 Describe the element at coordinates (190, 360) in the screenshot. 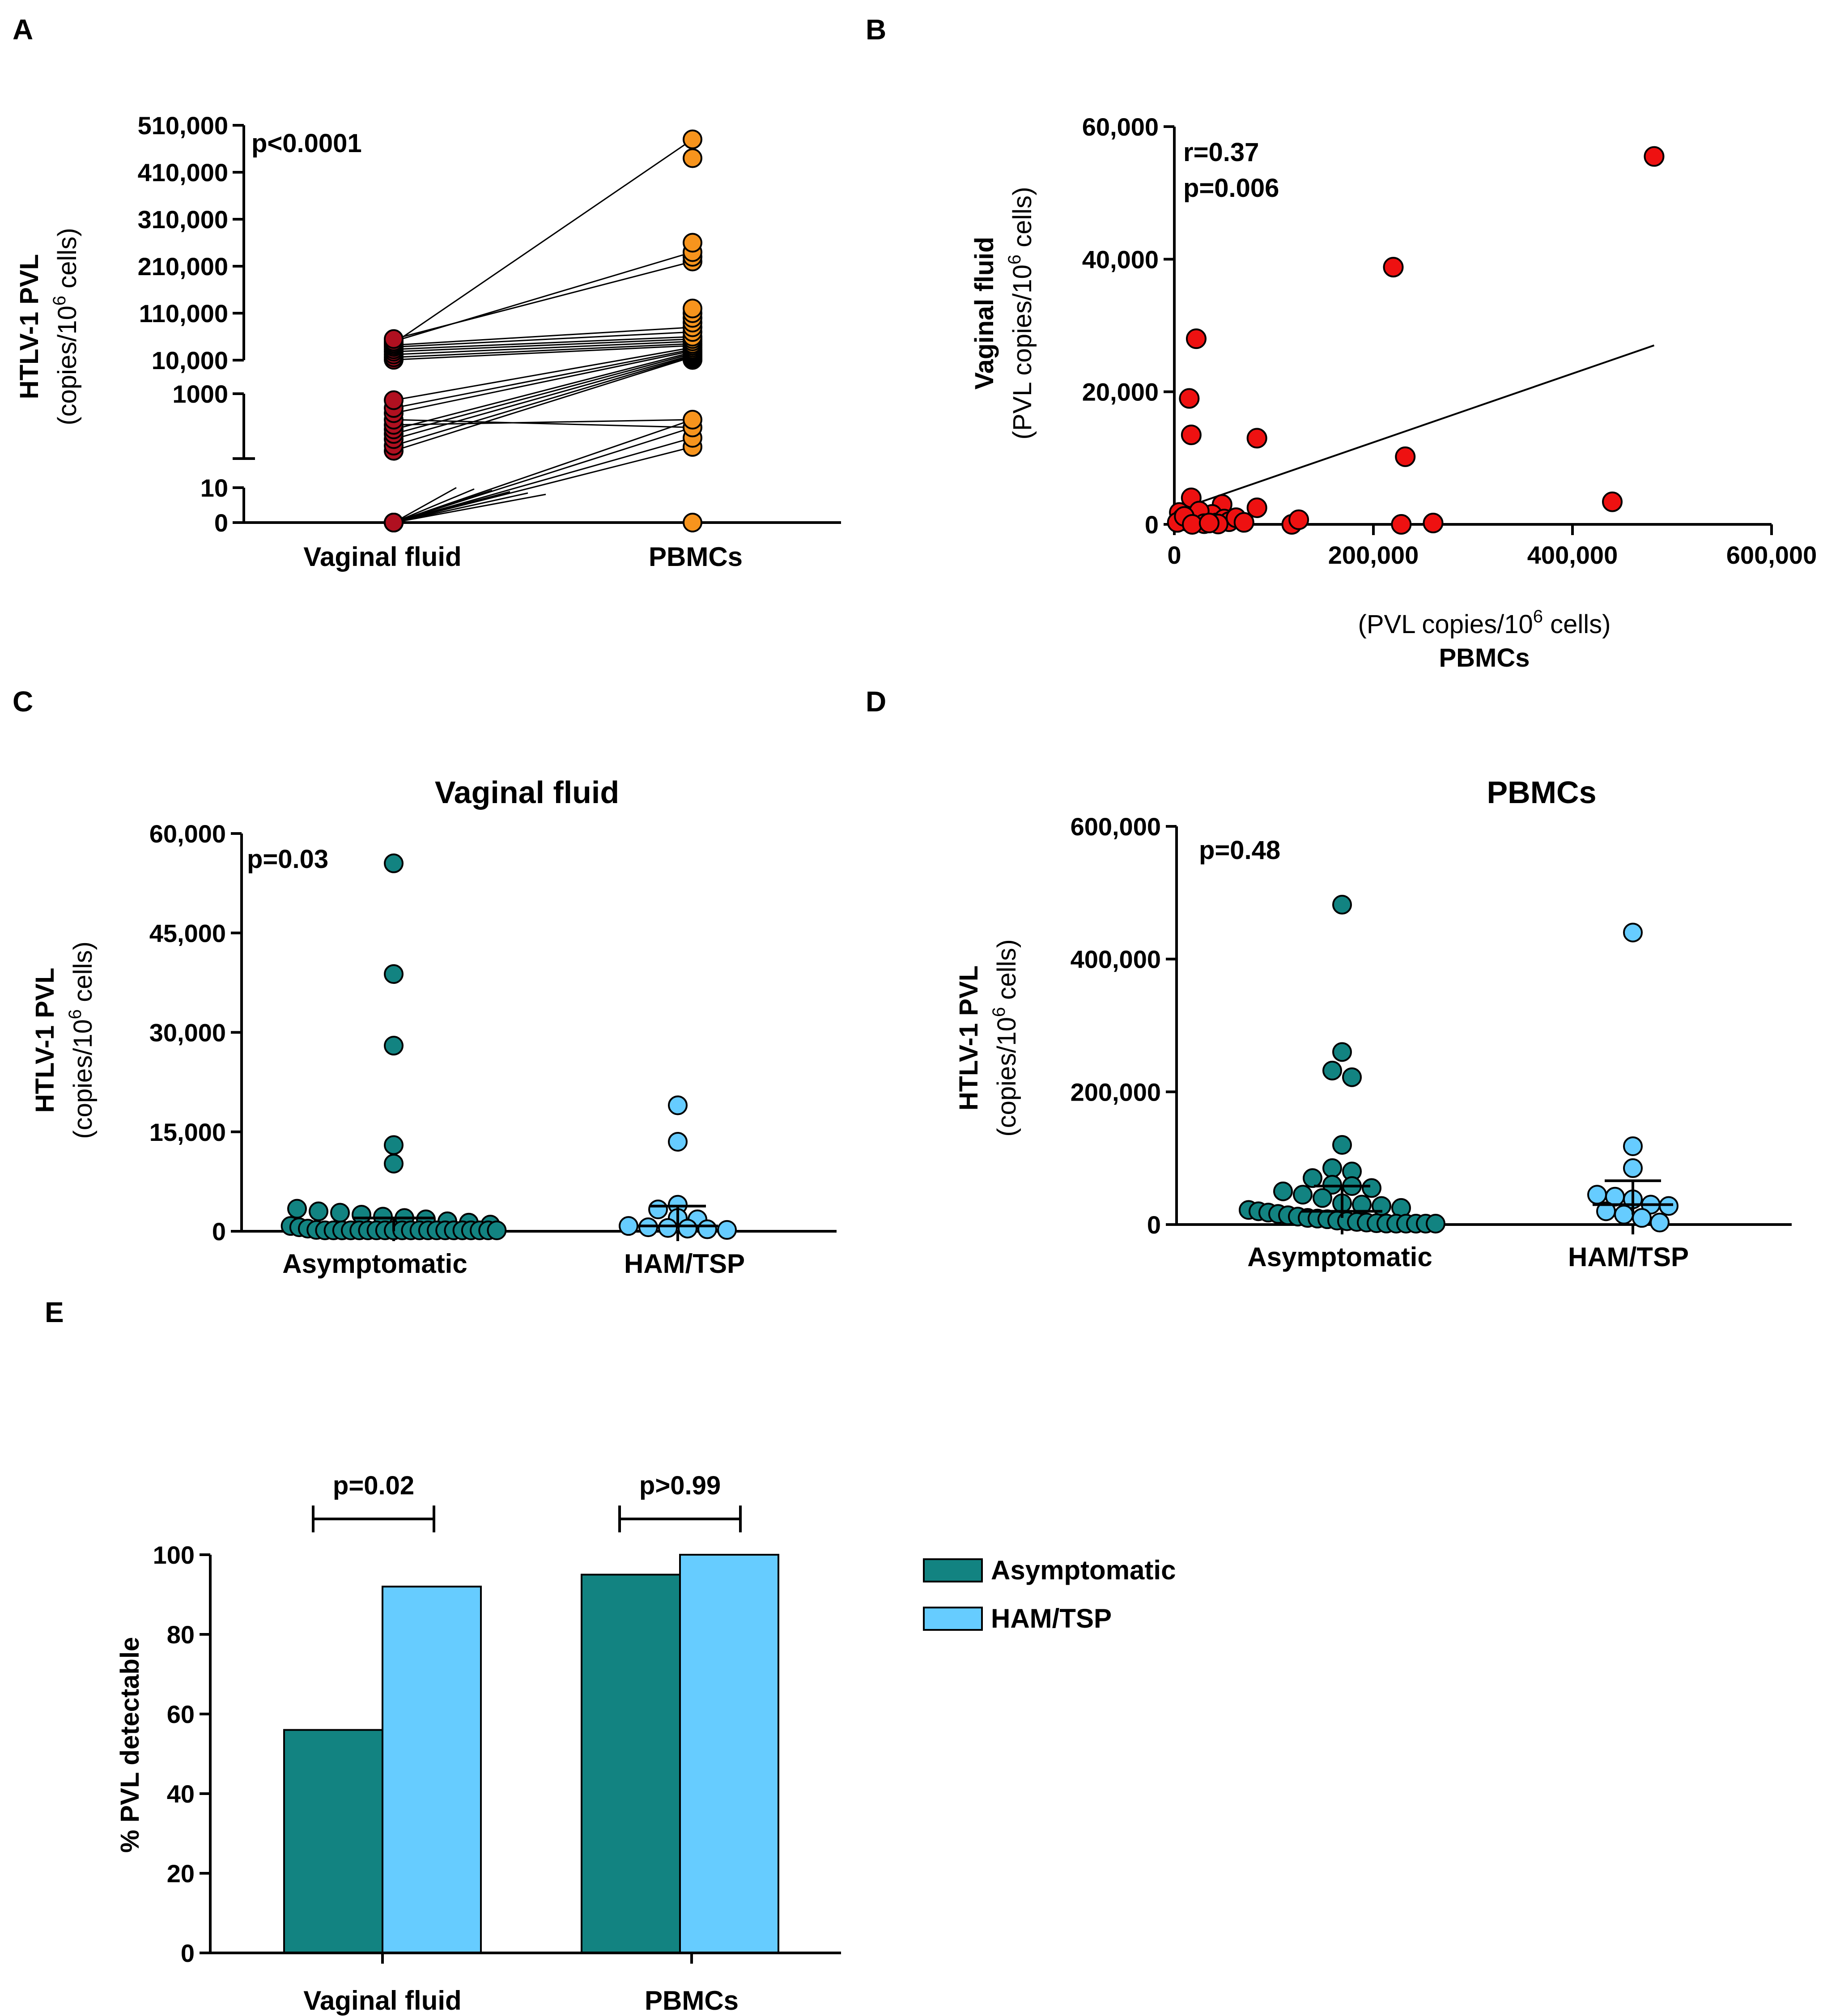

I see `y-tick-label: 10,000` at that location.